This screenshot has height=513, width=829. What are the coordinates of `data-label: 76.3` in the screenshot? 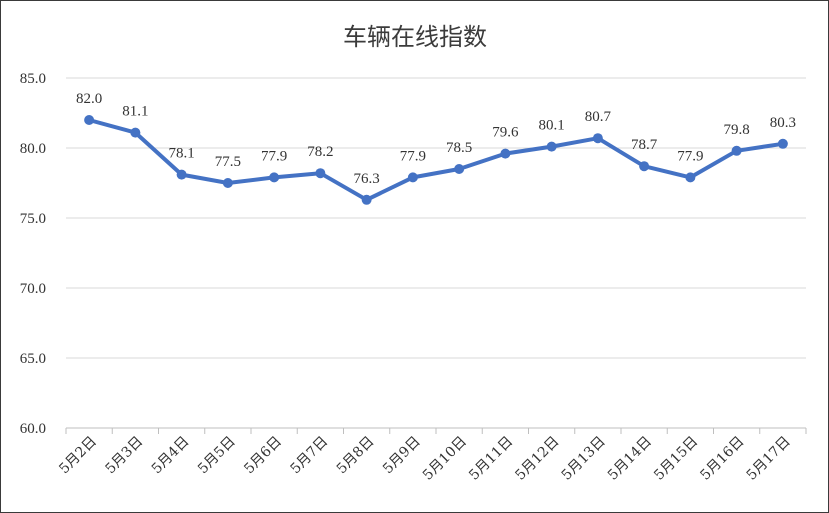 It's located at (367, 179).